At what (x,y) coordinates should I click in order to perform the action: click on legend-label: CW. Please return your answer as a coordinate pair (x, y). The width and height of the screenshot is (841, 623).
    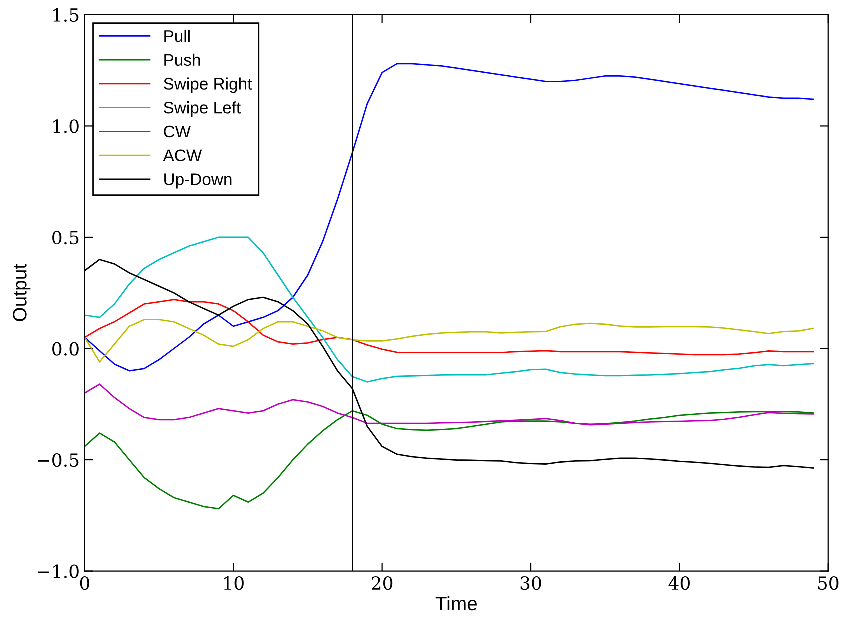
    Looking at the image, I should click on (177, 132).